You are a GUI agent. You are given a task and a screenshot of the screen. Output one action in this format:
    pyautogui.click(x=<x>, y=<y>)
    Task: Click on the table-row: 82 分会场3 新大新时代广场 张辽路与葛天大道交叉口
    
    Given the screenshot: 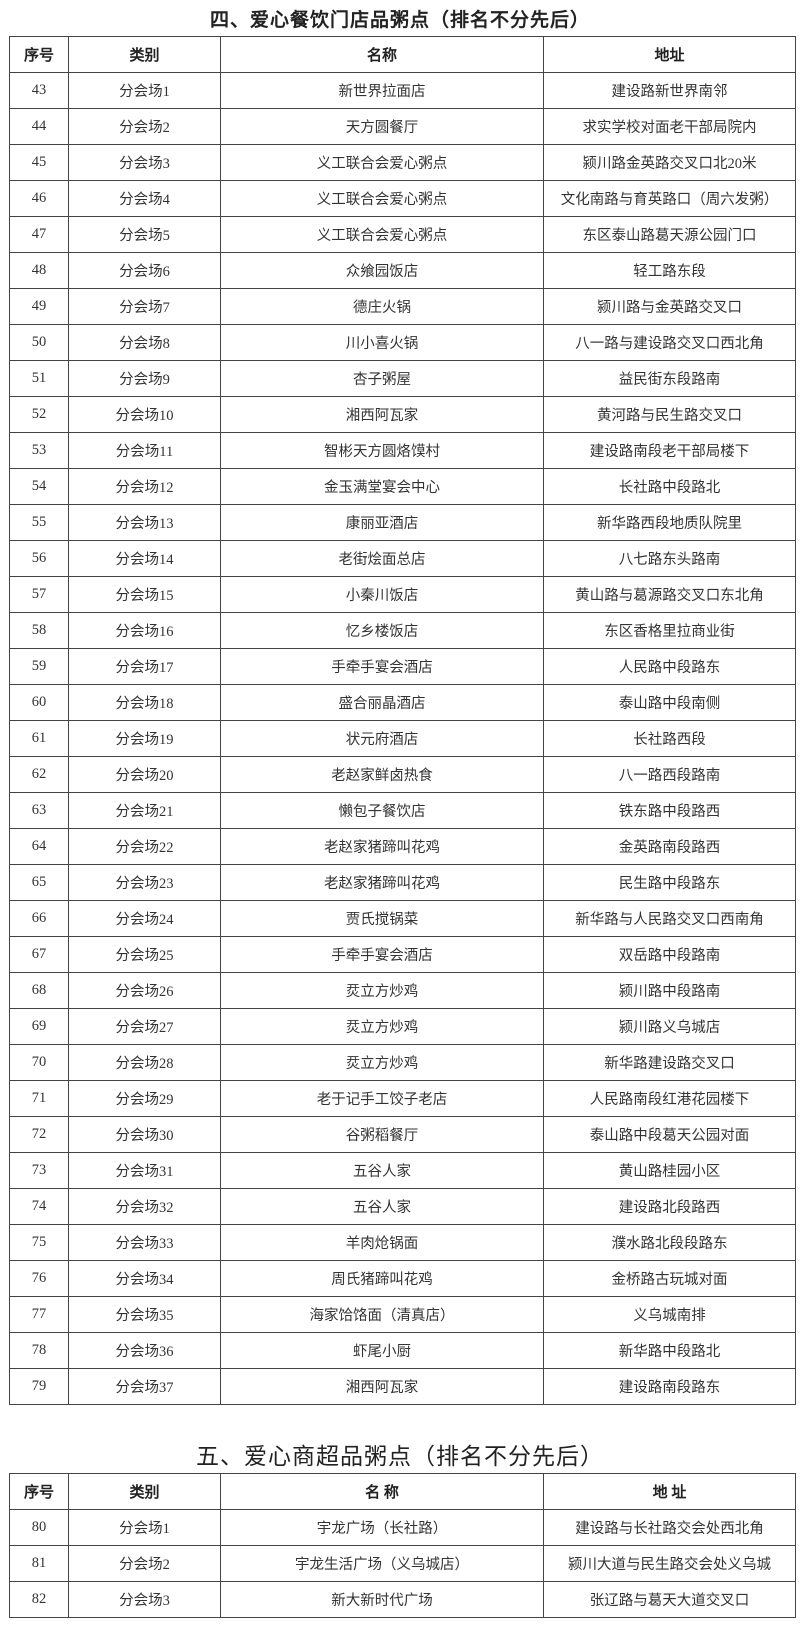 What is the action you would take?
    pyautogui.click(x=402, y=1599)
    